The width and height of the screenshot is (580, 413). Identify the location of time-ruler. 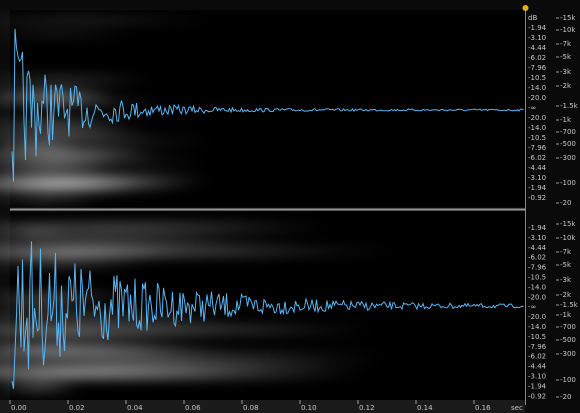
(262, 406).